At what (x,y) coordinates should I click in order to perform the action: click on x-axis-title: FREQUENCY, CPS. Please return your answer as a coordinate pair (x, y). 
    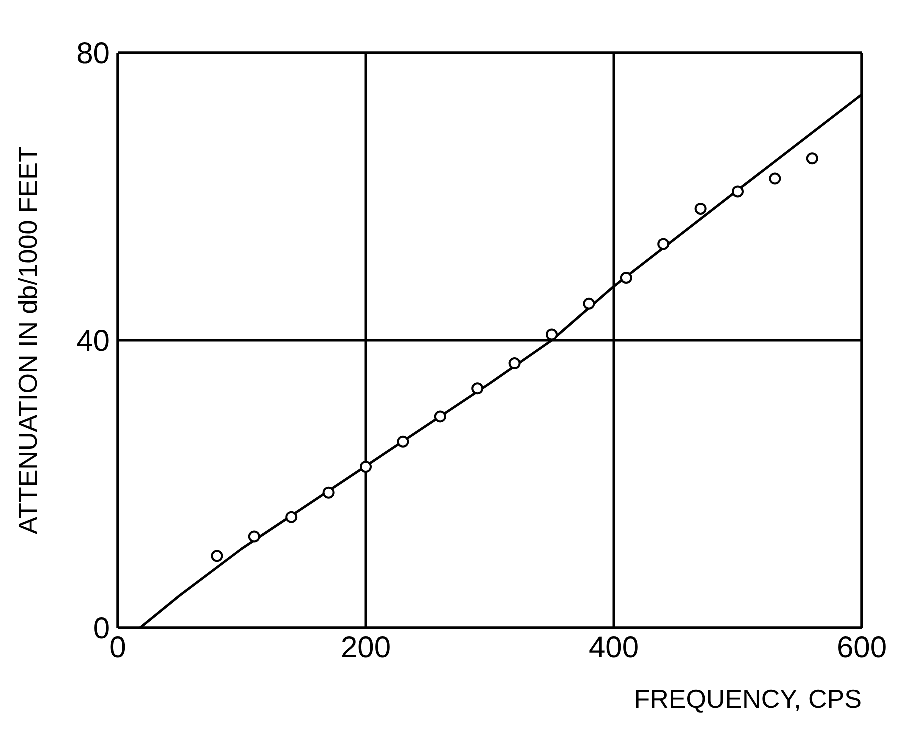
    Looking at the image, I should click on (748, 699).